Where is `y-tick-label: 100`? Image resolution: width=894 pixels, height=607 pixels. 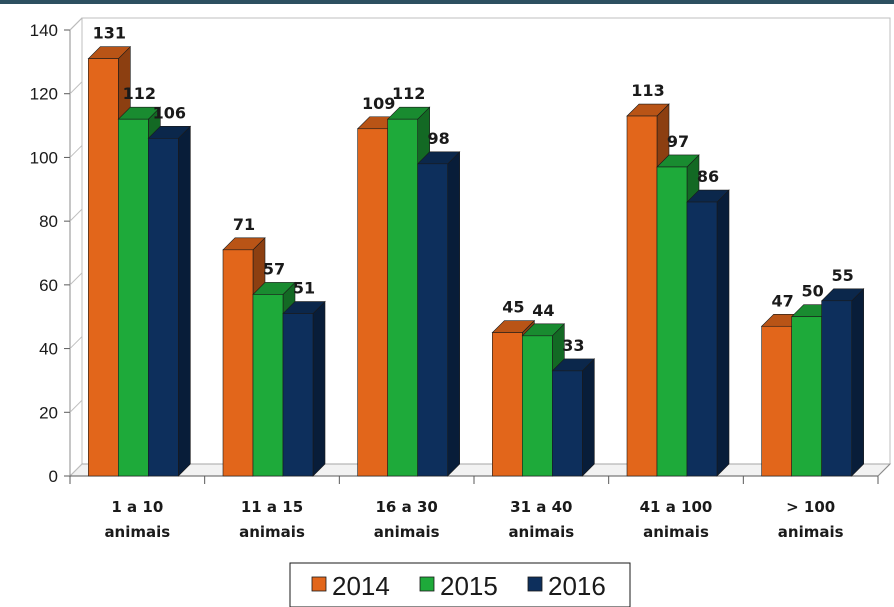
y-tick-label: 100 is located at coordinates (44, 157).